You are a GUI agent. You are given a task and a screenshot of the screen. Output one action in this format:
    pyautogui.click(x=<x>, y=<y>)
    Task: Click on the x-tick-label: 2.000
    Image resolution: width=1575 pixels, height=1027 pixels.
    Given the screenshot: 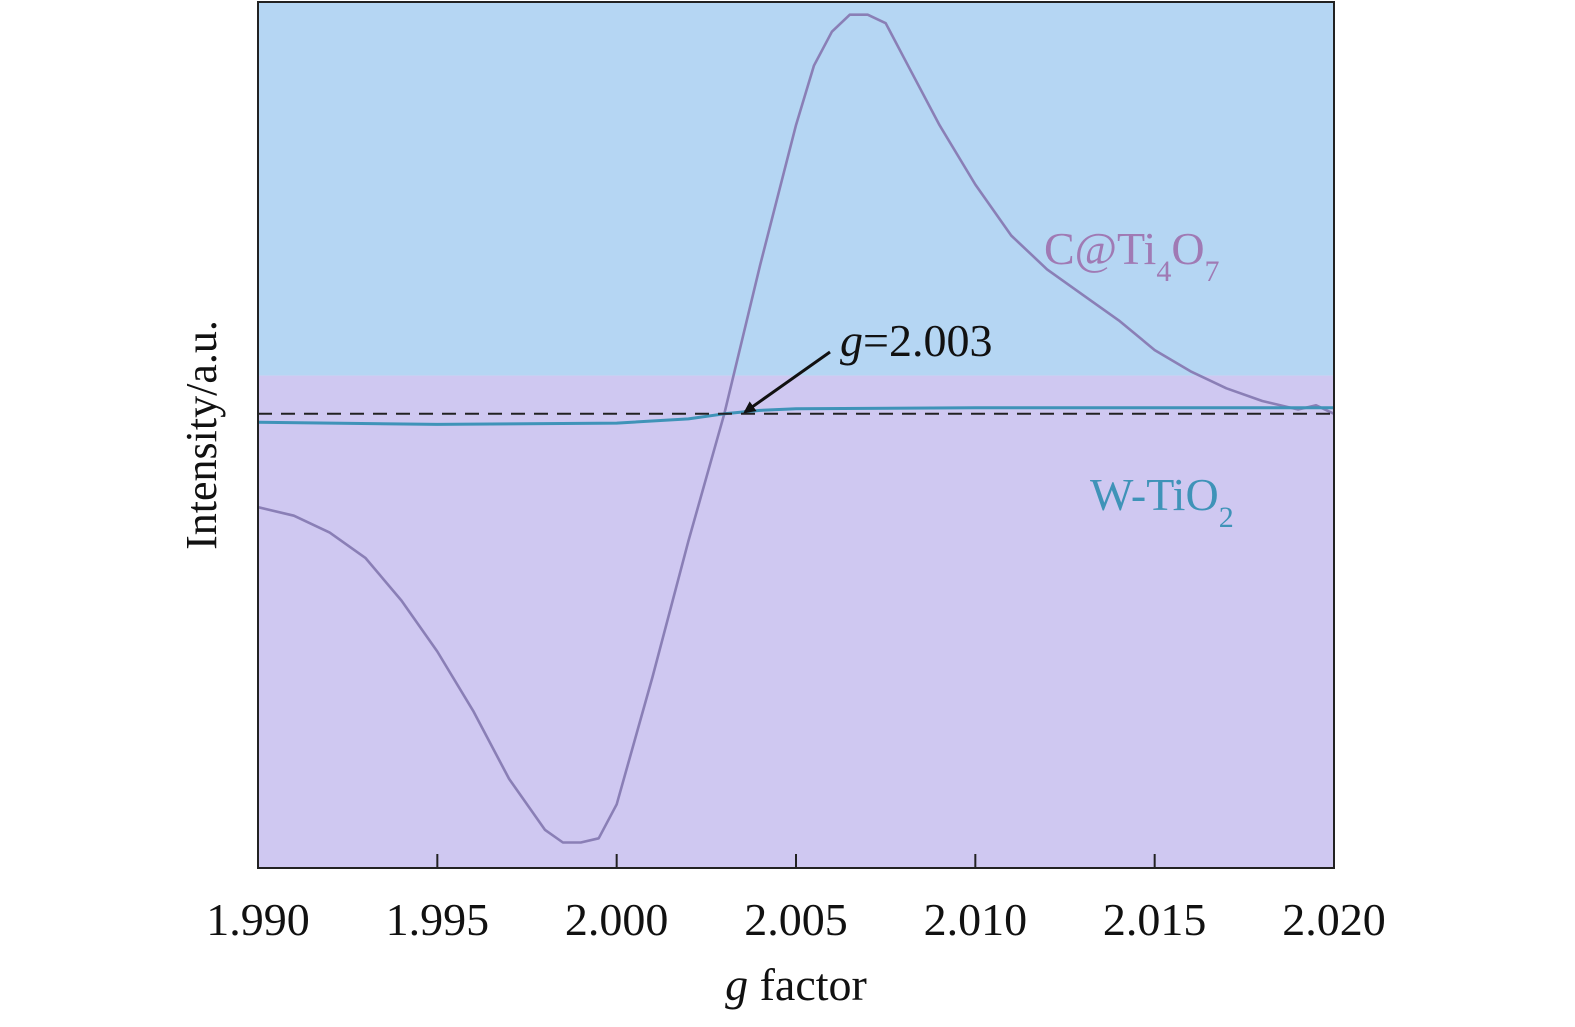 What is the action you would take?
    pyautogui.click(x=617, y=919)
    